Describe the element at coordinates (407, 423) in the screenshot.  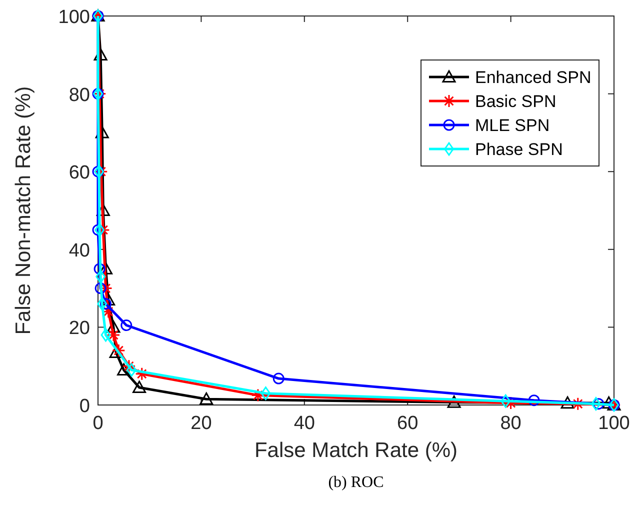
I see `x-tick-label: 60` at that location.